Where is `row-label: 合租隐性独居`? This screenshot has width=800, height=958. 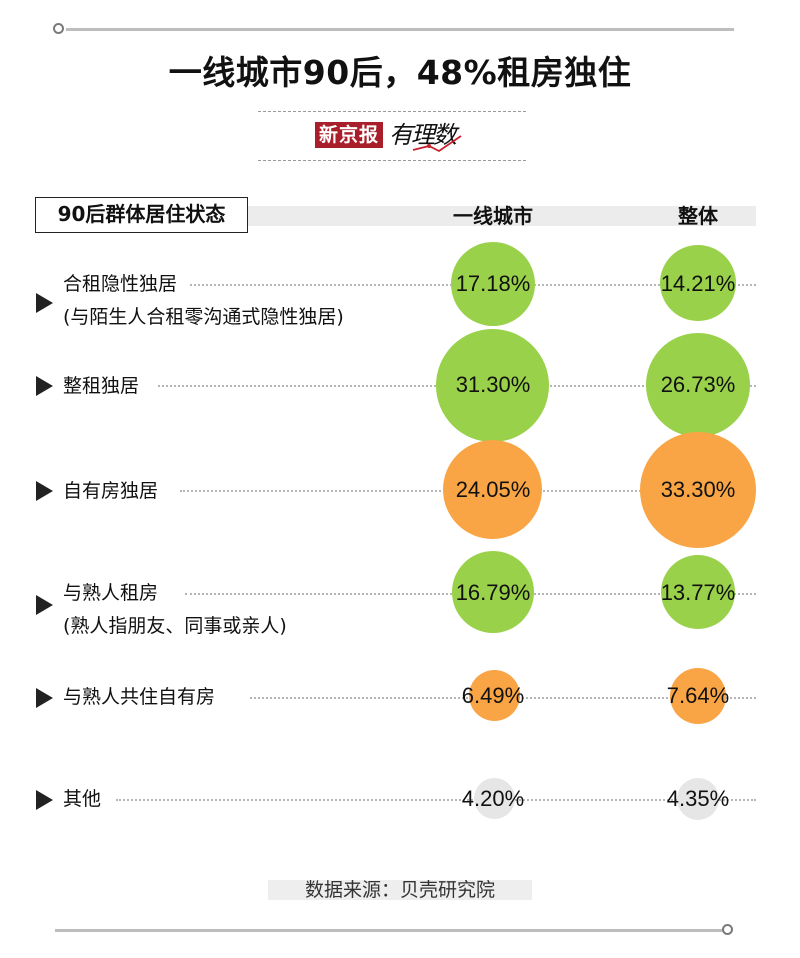 row-label: 合租隐性独居 is located at coordinates (120, 284).